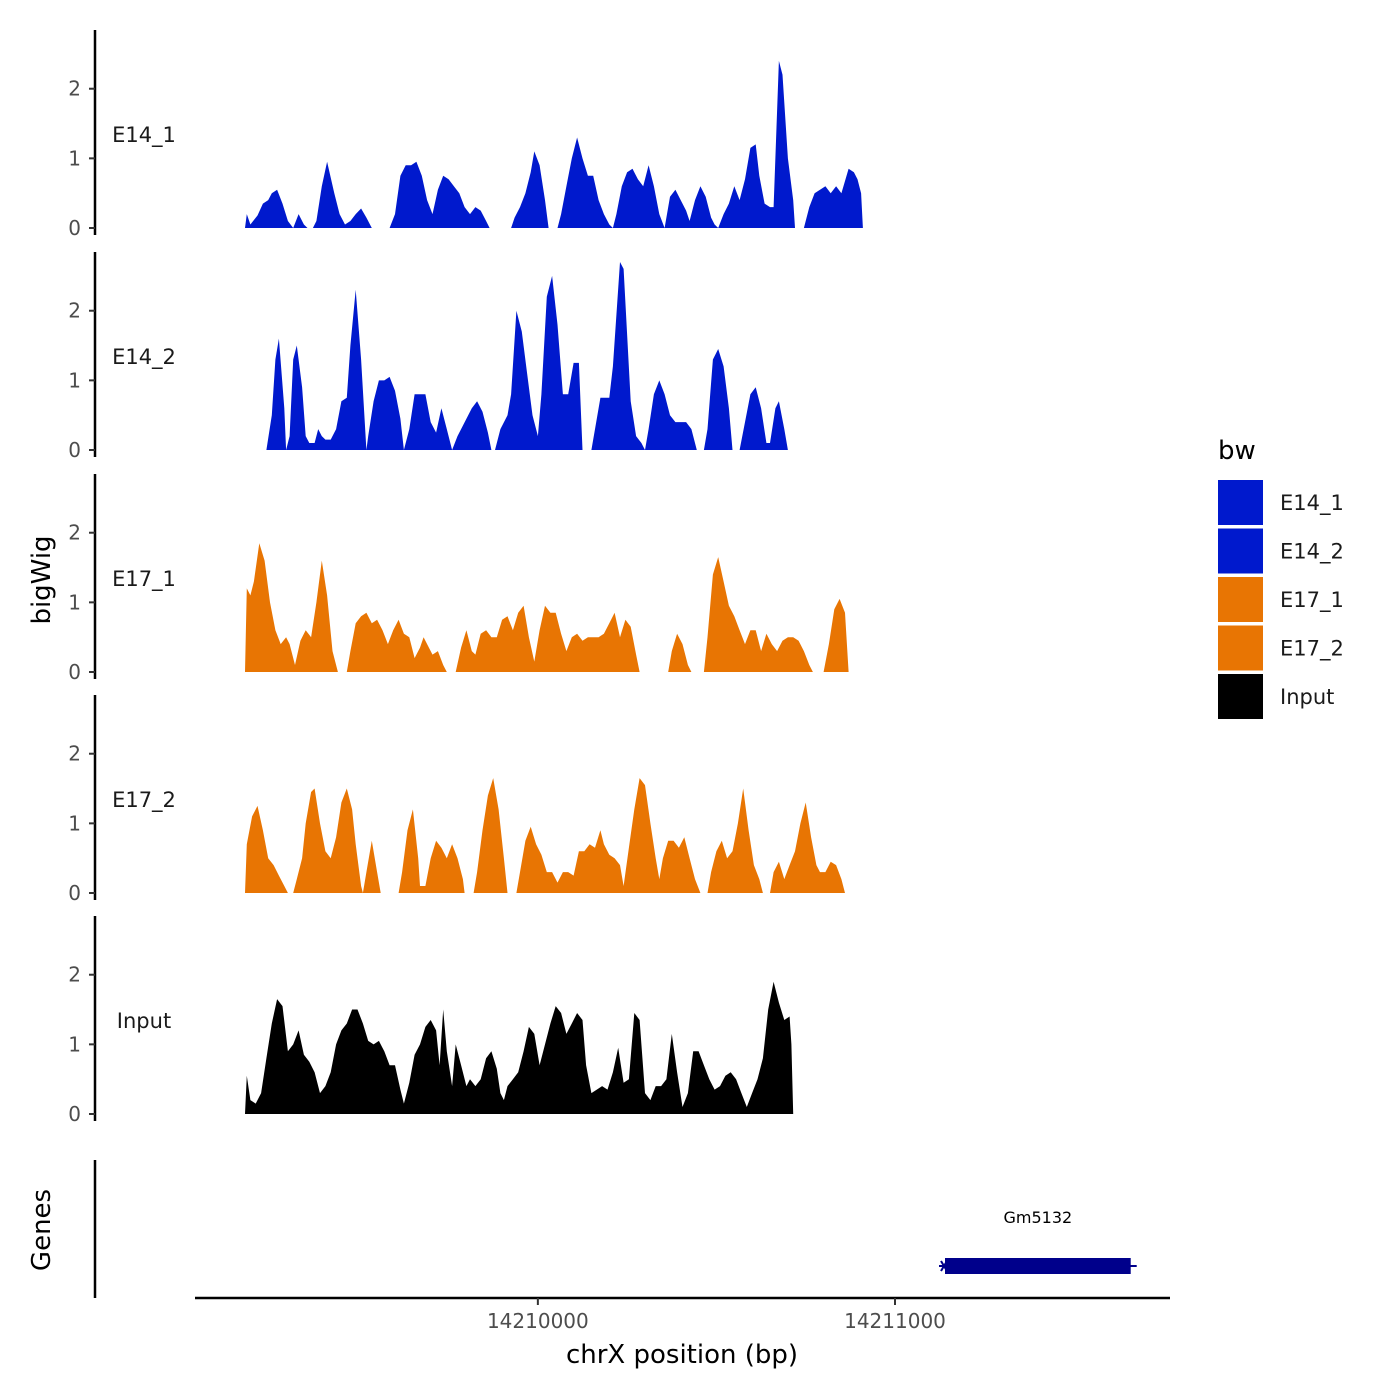 The image size is (1400, 1400). What do you see at coordinates (538, 1321) in the screenshot?
I see `x-tick-label: 14210000` at bounding box center [538, 1321].